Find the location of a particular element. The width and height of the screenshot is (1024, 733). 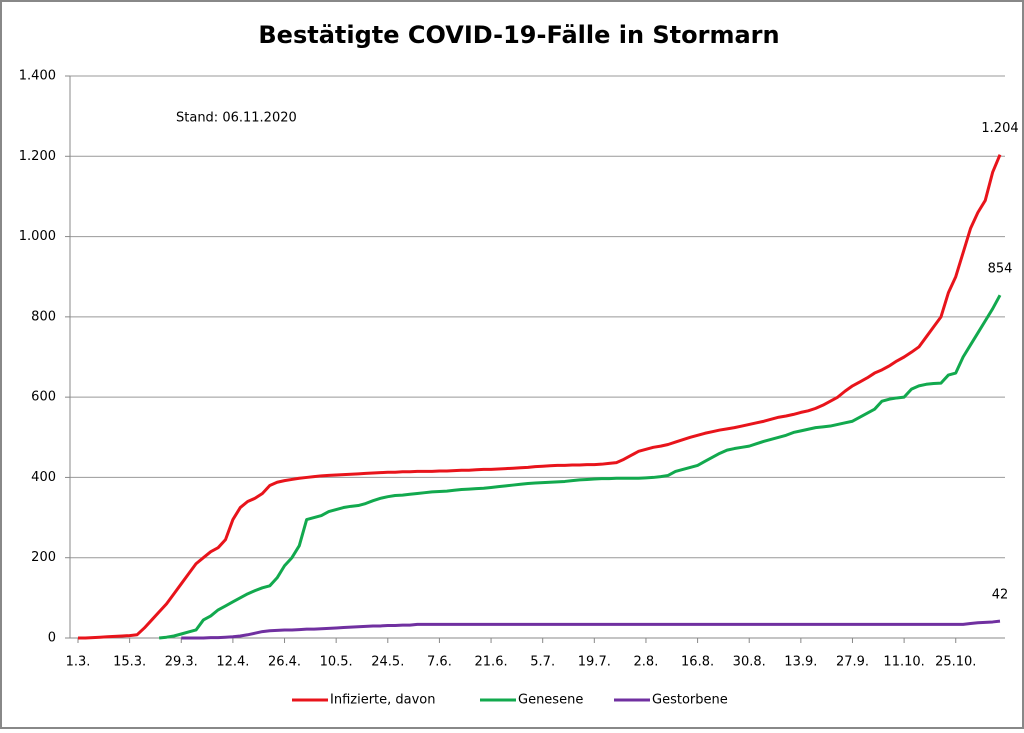

data-label: 1.204 is located at coordinates (999, 128).